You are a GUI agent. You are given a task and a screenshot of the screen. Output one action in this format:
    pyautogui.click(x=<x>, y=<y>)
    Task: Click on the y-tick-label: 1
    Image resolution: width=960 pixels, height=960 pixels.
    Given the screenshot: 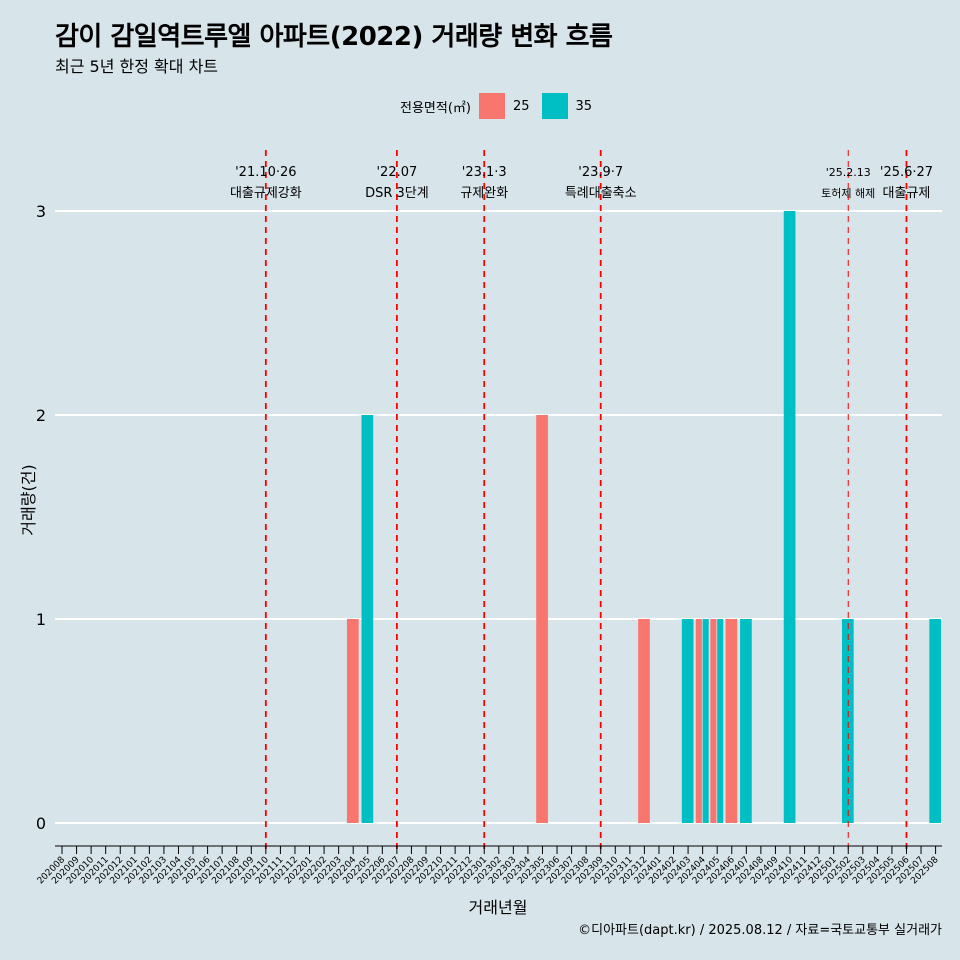 What is the action you would take?
    pyautogui.click(x=41, y=619)
    